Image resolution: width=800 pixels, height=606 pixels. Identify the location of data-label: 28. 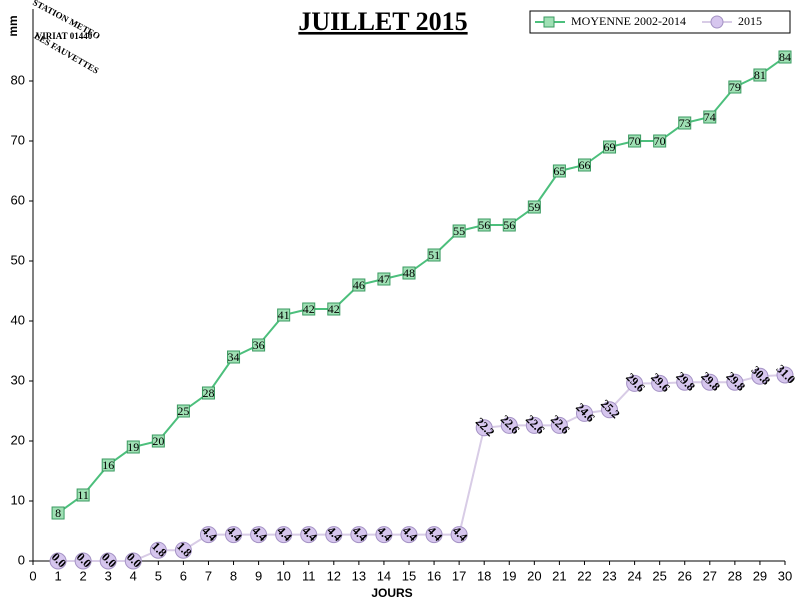
(208, 393).